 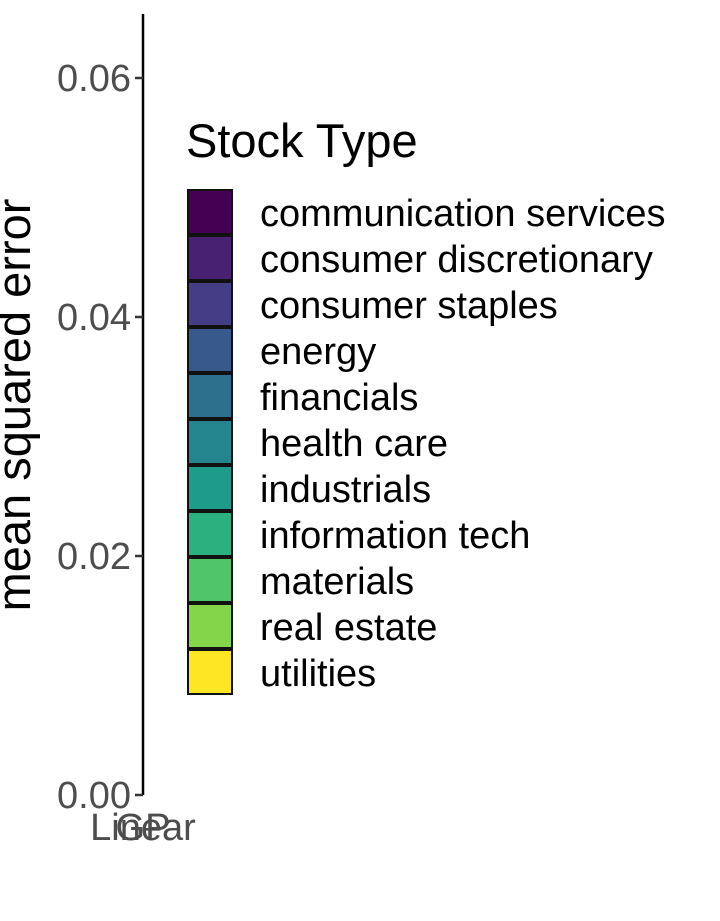 I want to click on y-tick-label: 0.06, so click(x=94, y=79).